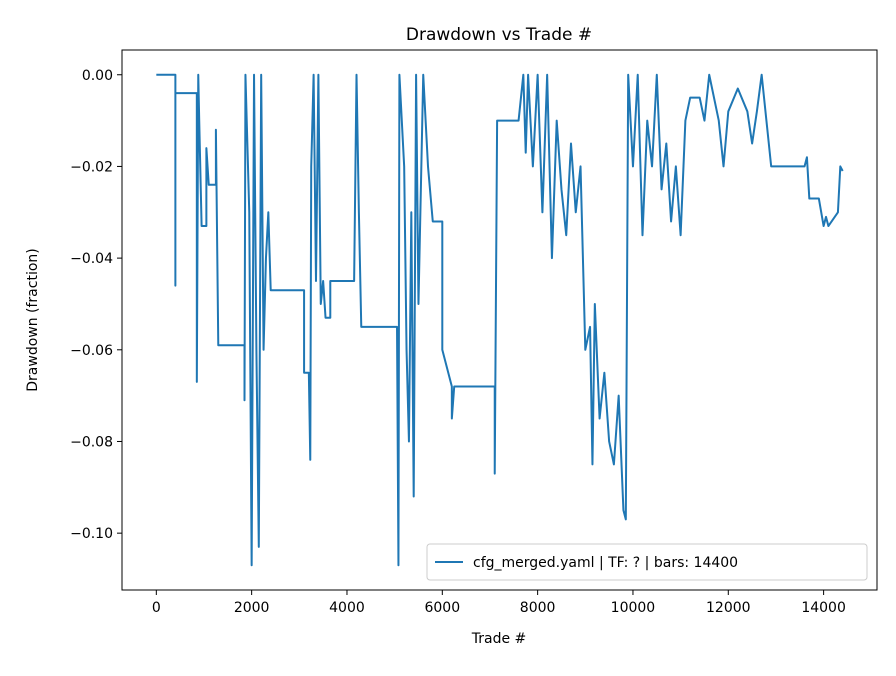 This screenshot has height=676, width=896. What do you see at coordinates (605, 563) in the screenshot?
I see `legend-label: cfg_merged.yaml | TF: ? | bars: 14400` at bounding box center [605, 563].